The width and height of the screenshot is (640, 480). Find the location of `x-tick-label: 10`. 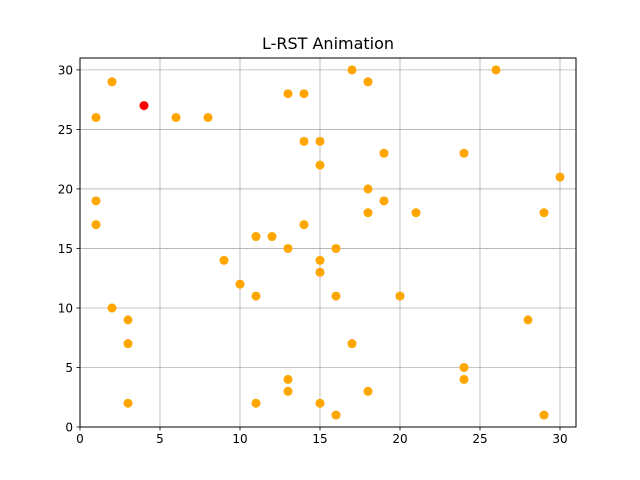

x-tick-label: 10 is located at coordinates (239, 439).